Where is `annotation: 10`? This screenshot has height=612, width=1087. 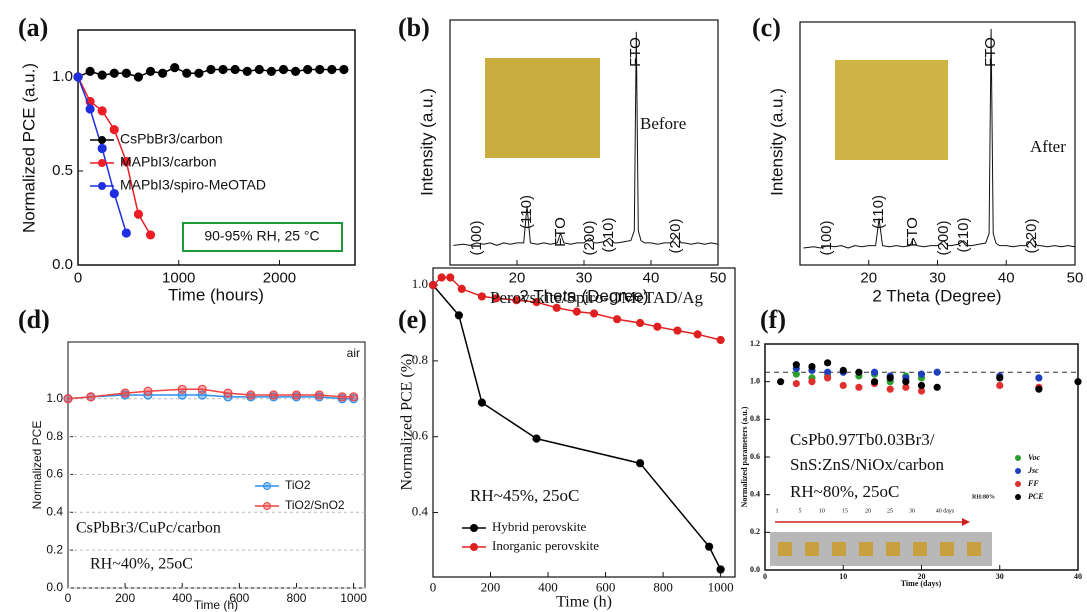
annotation: 10 is located at coordinates (822, 511).